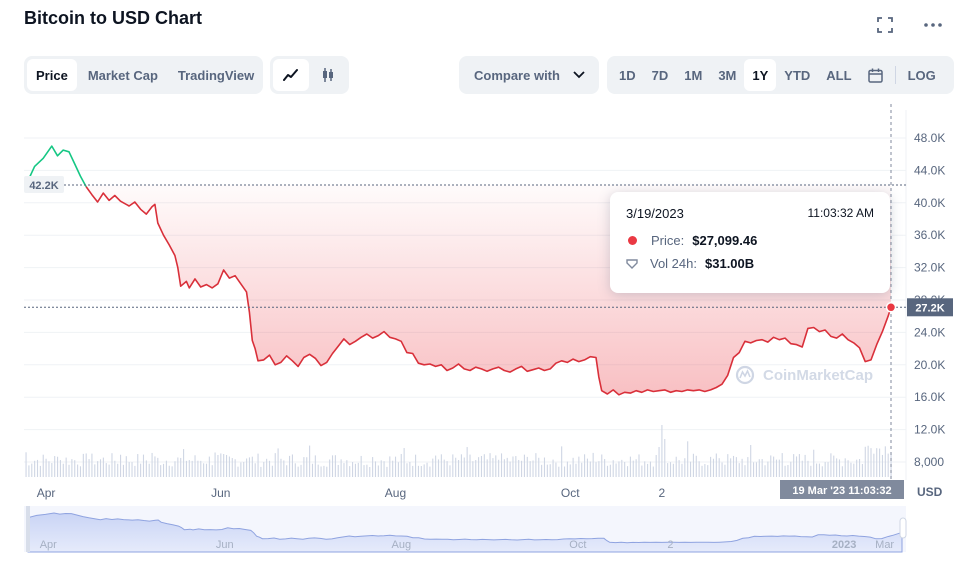 This screenshot has width=964, height=570. What do you see at coordinates (745, 375) in the screenshot?
I see `coinmarketcap-logo-icon` at bounding box center [745, 375].